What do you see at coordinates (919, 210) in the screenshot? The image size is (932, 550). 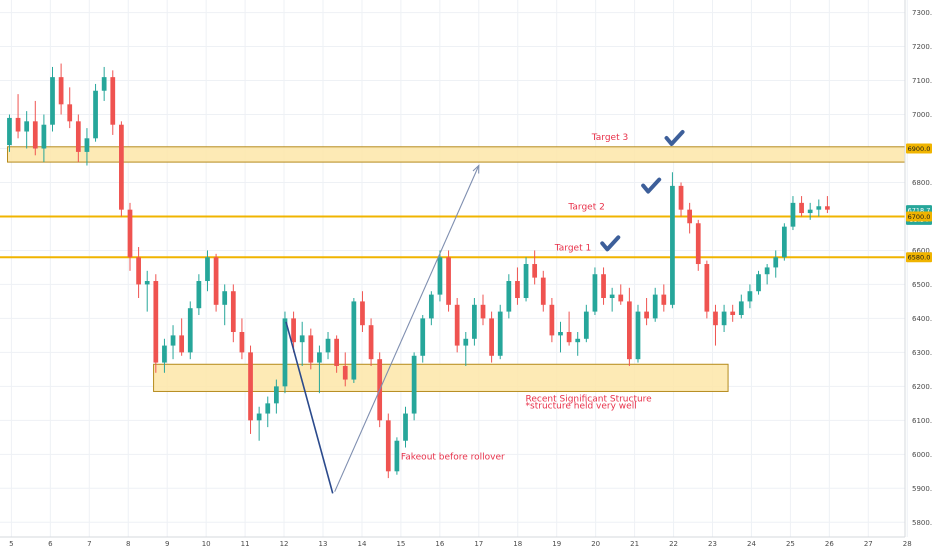 I see `price-tag-label: 6718.7` at bounding box center [919, 210].